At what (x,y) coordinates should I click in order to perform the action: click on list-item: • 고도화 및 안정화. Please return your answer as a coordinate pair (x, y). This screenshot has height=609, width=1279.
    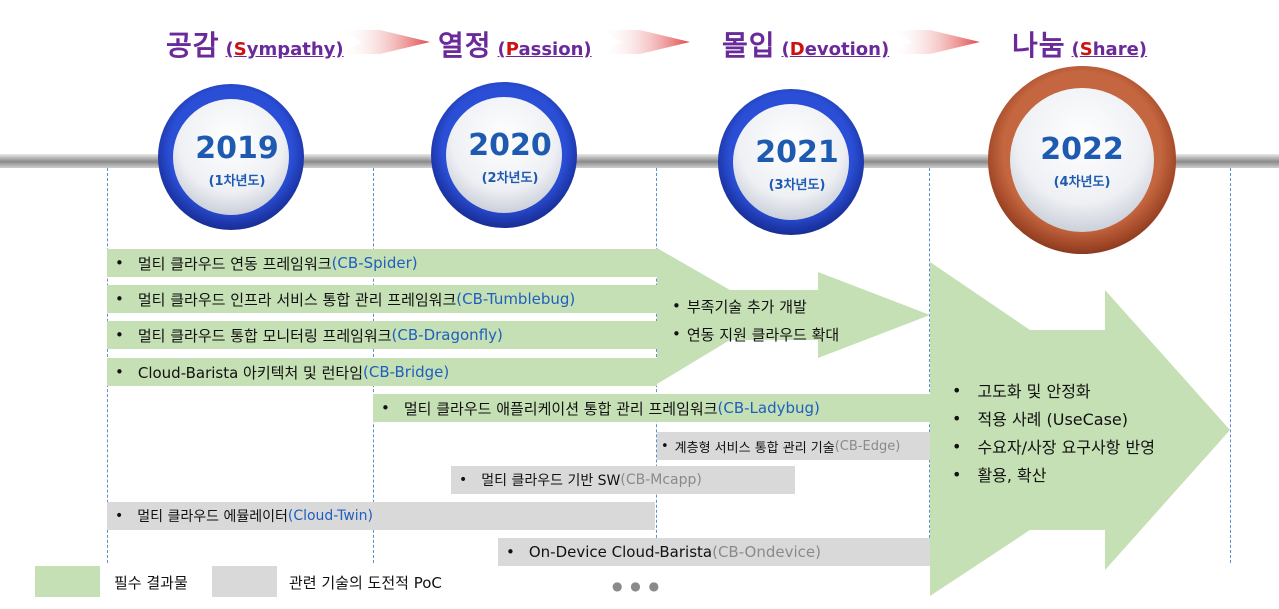
    Looking at the image, I should click on (1021, 391).